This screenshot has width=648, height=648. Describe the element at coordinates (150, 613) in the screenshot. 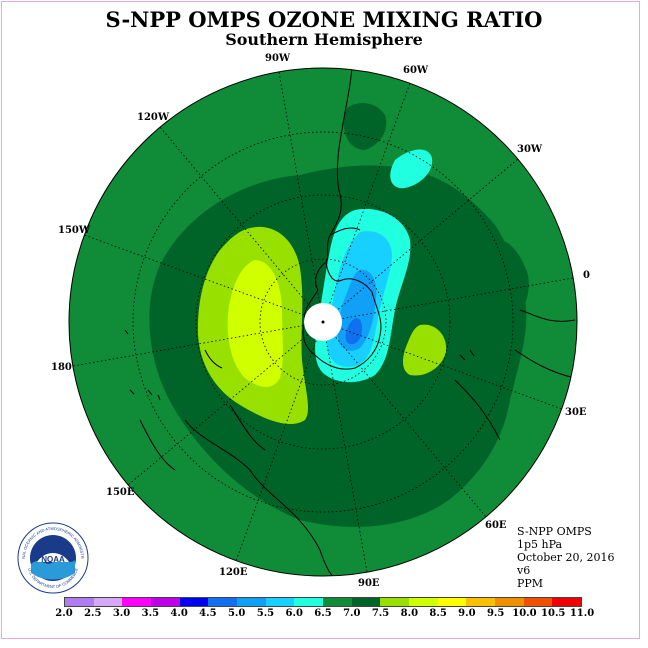

I see `colorbar-tick-label: 3.5` at that location.